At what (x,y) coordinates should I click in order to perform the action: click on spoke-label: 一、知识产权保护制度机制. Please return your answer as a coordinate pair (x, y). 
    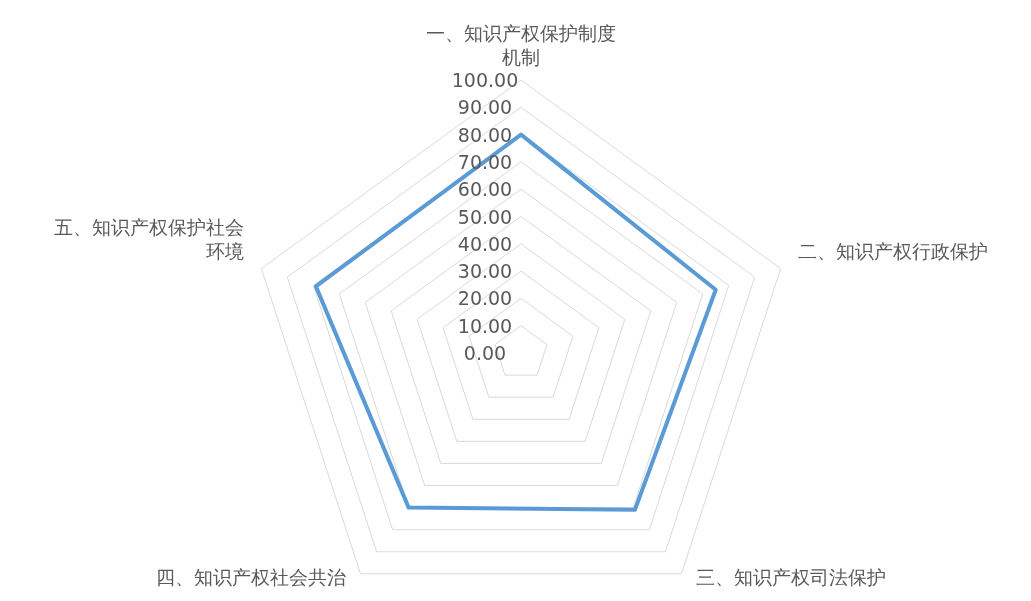
    Looking at the image, I should click on (521, 45).